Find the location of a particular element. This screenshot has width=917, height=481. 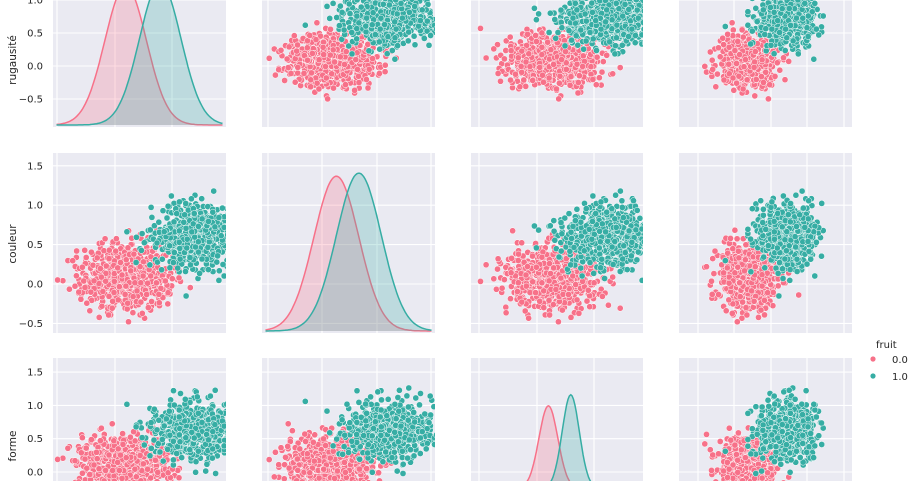

panel-r2-c2 is located at coordinates (348, 243).